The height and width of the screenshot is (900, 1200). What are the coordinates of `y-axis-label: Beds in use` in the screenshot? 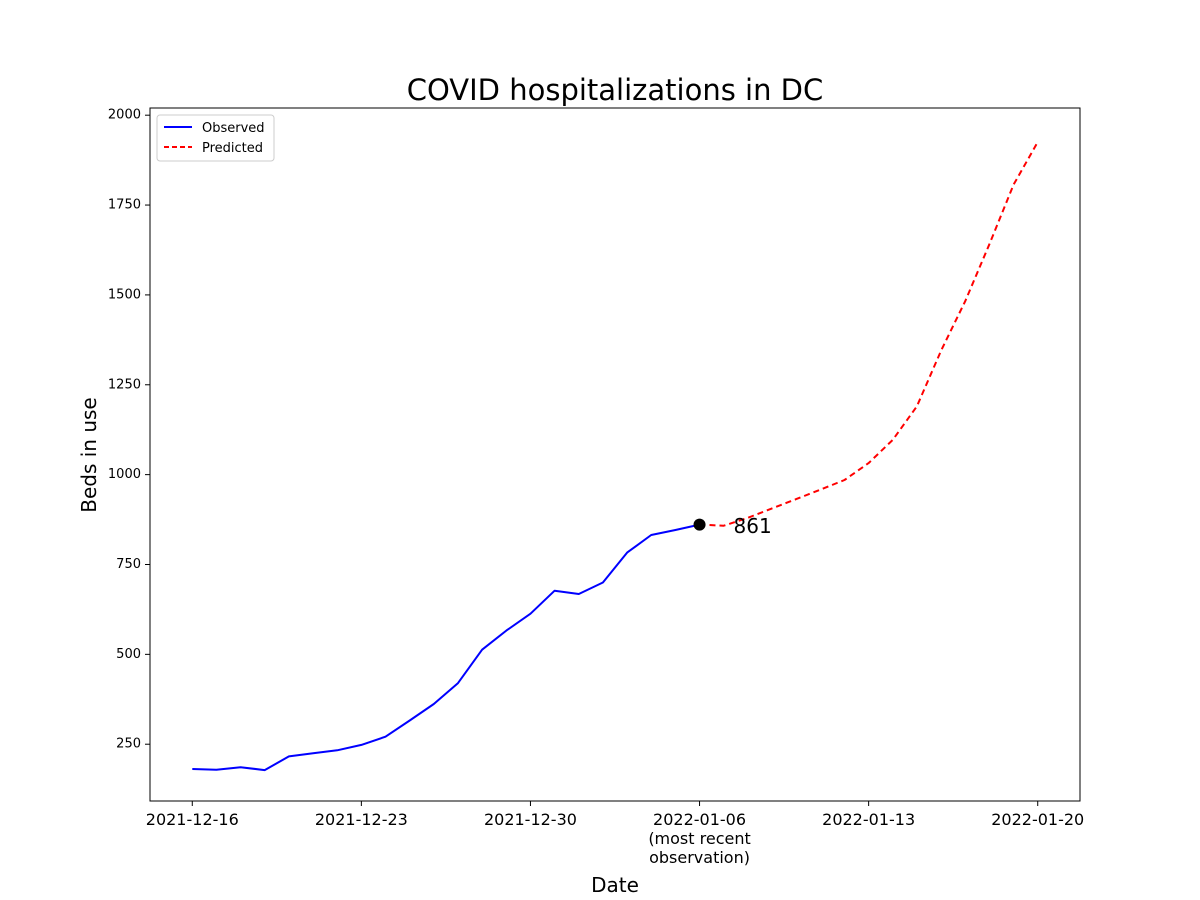 It's located at (89, 455).